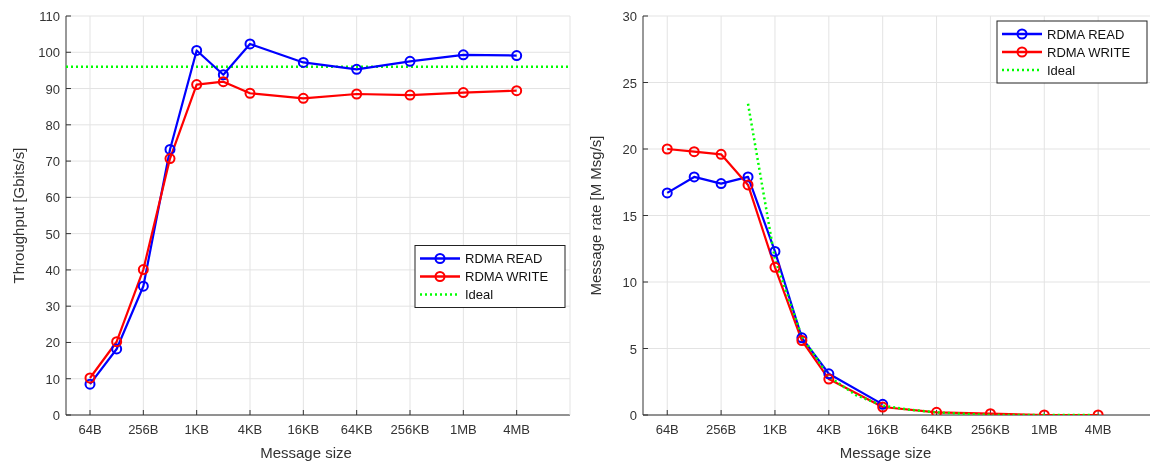 The image size is (1150, 467). I want to click on y-axis-title: Throughput [Gbits/s], so click(18, 215).